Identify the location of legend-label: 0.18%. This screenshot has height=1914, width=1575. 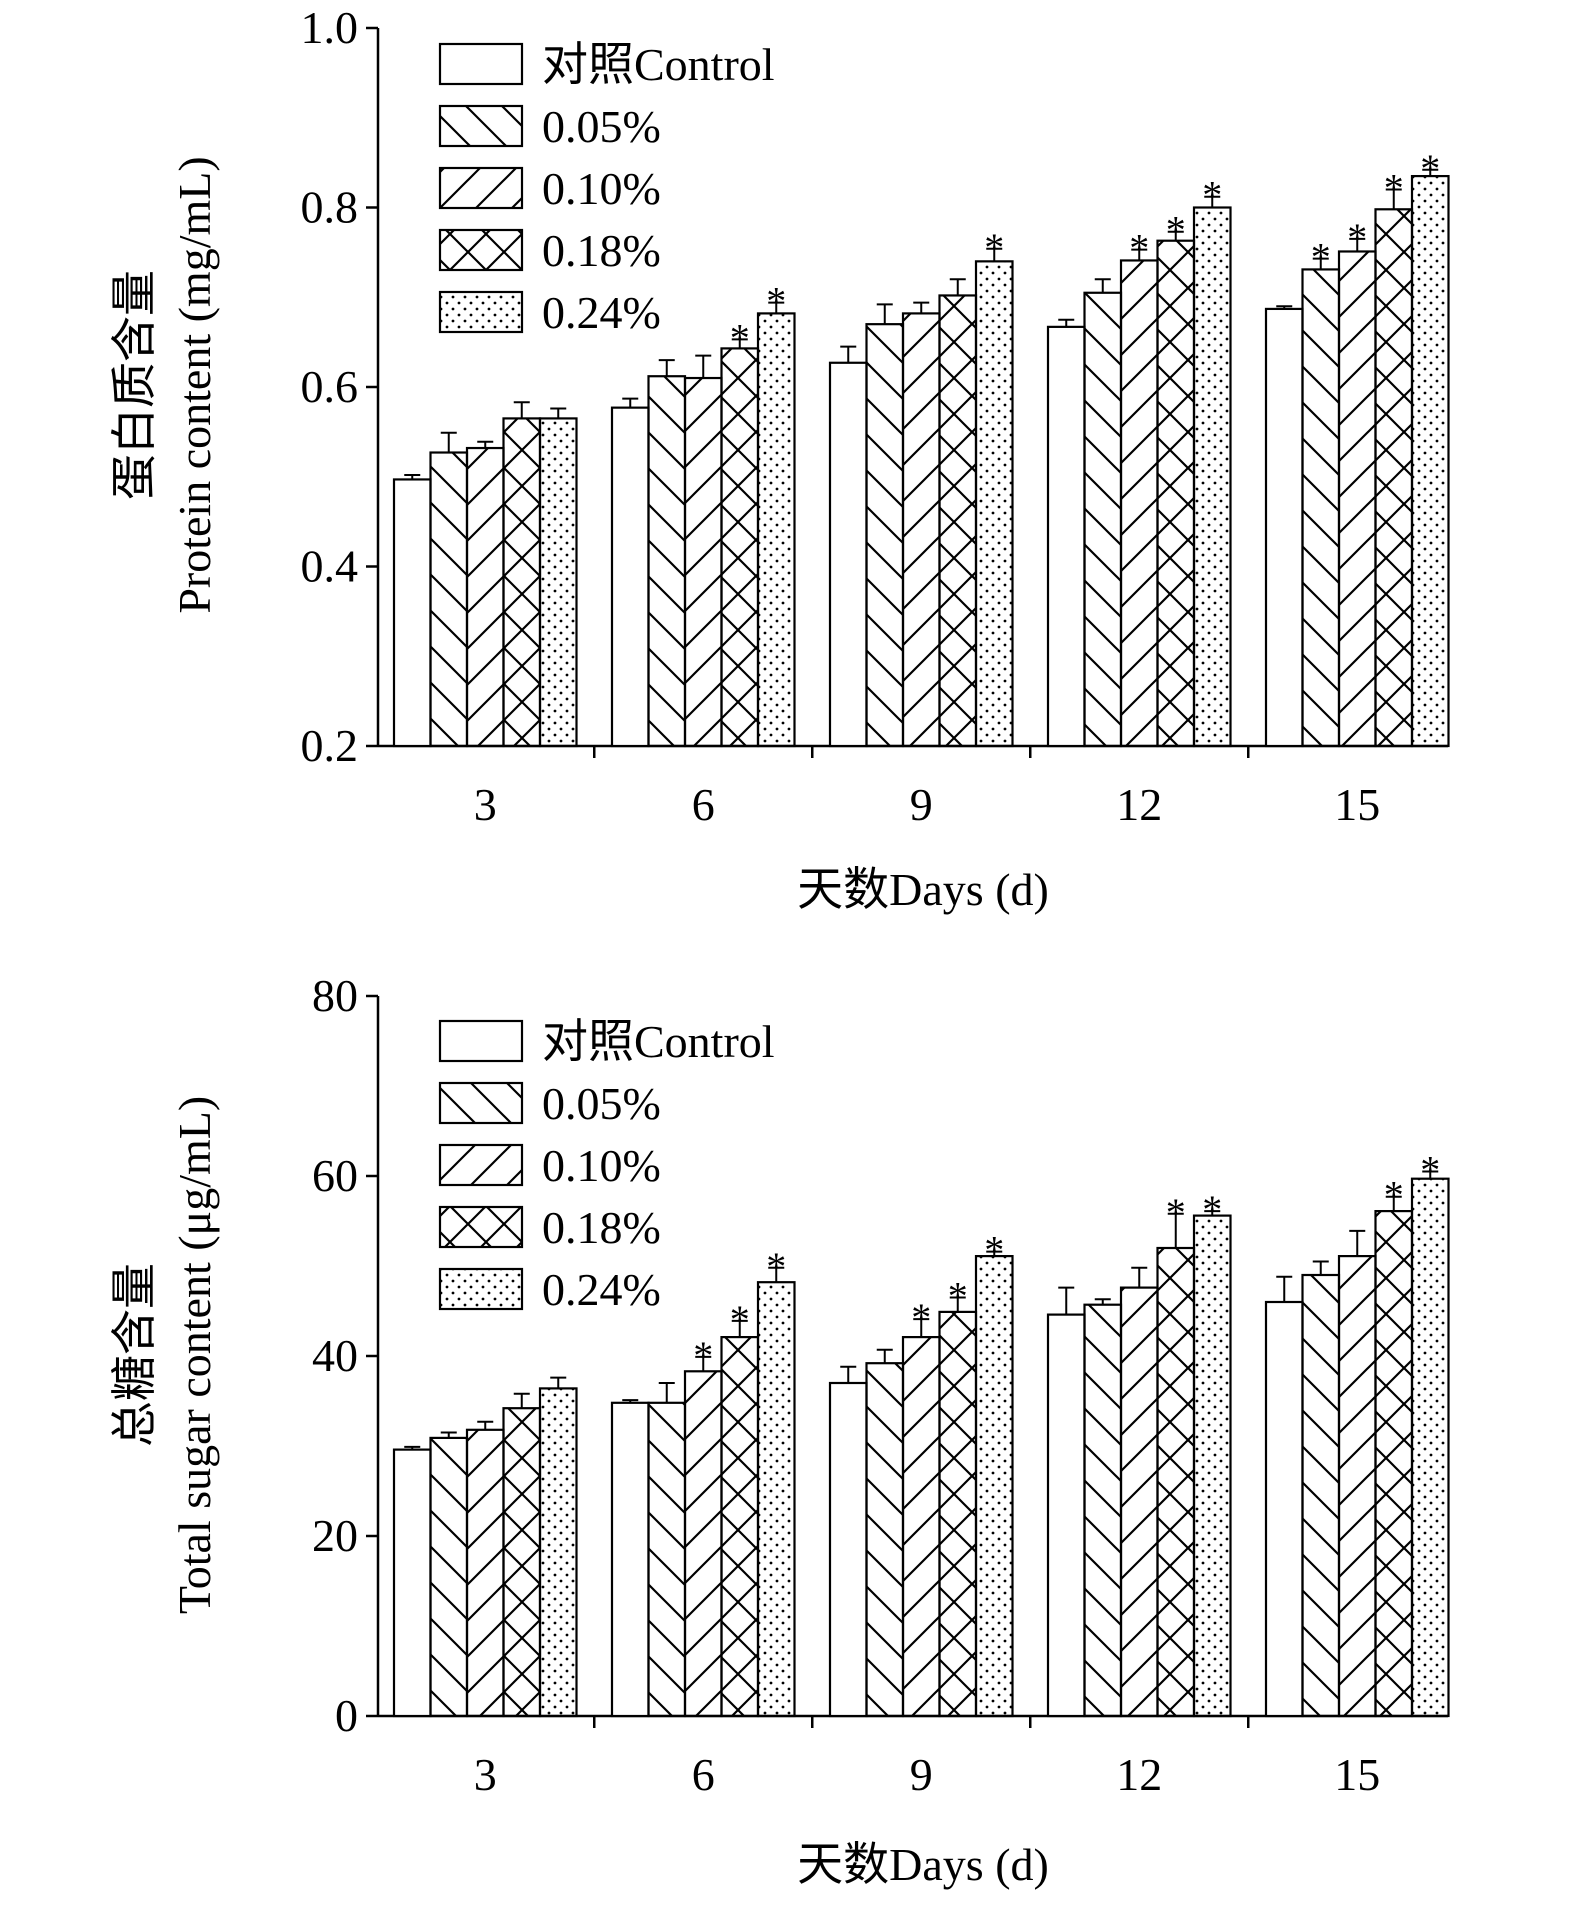
(601, 1227).